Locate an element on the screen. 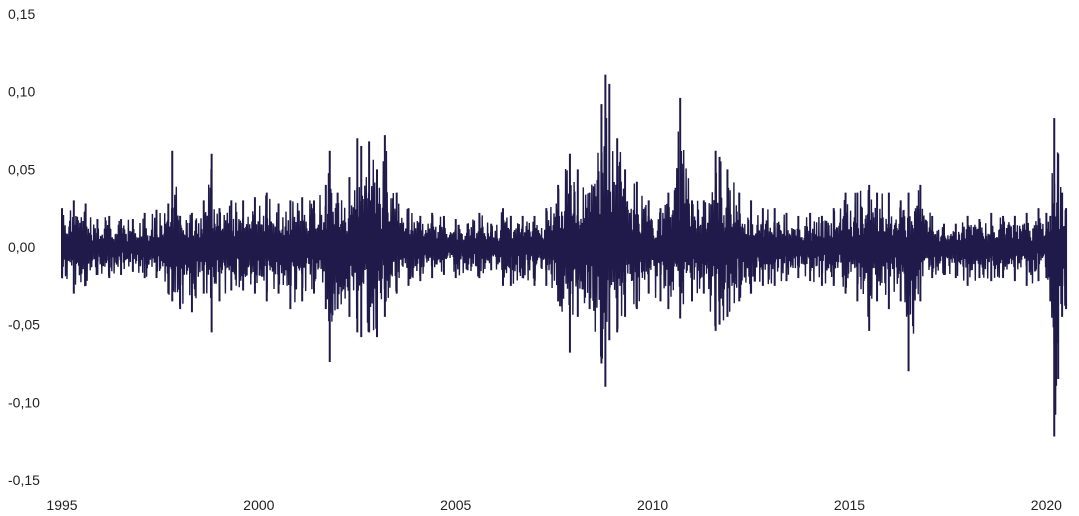  x-tick-label: 2010 is located at coordinates (652, 505).